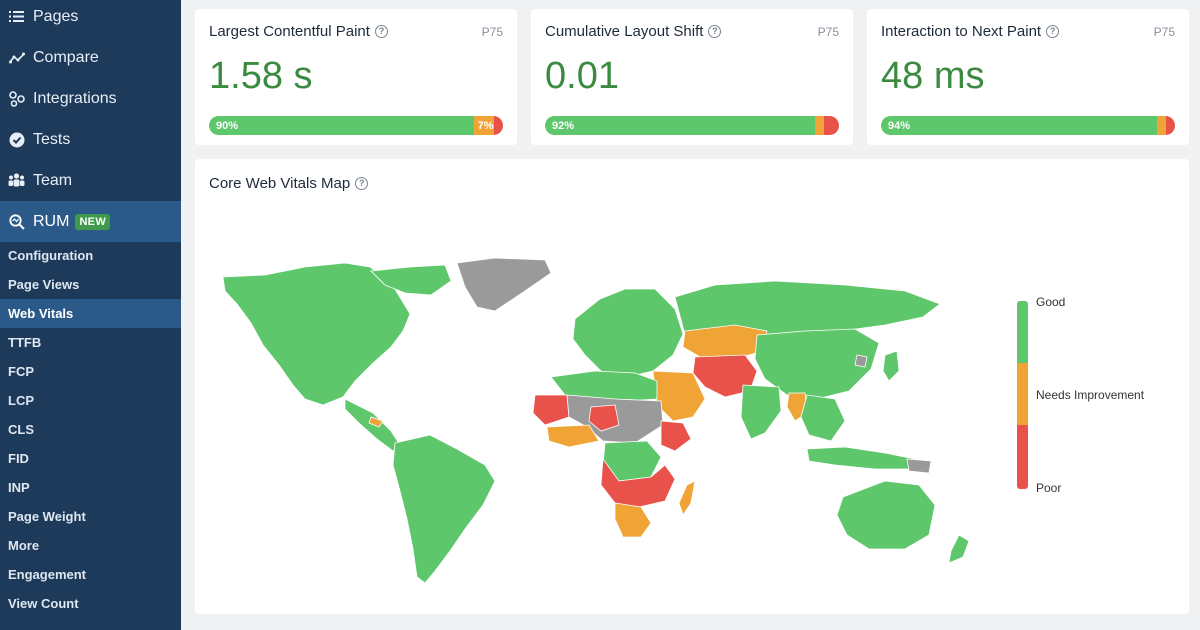 This screenshot has width=1200, height=630. Describe the element at coordinates (298, 31) in the screenshot. I see `metric-title: Largest Contentful Paint ?` at that location.